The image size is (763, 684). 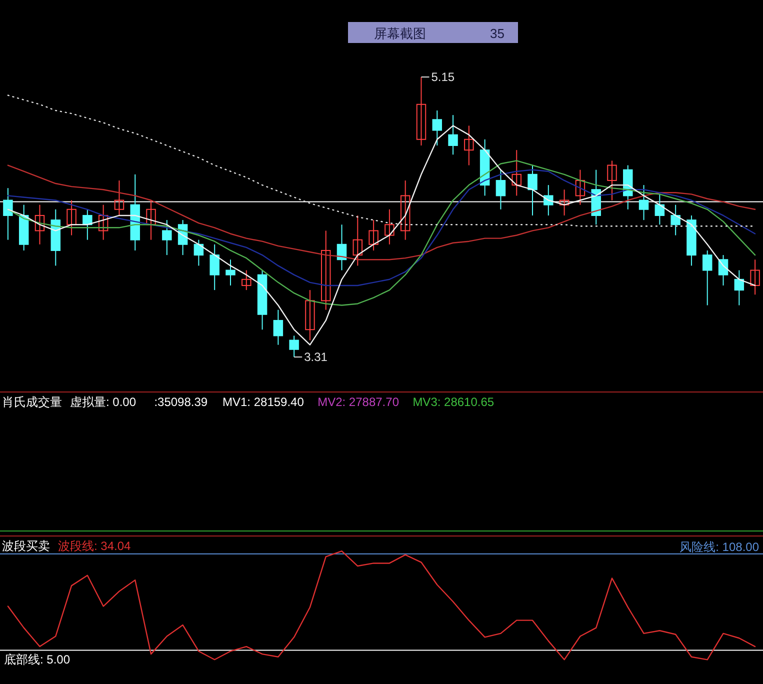 I want to click on ref-line-label: 底部线: 5.00, so click(x=37, y=659).